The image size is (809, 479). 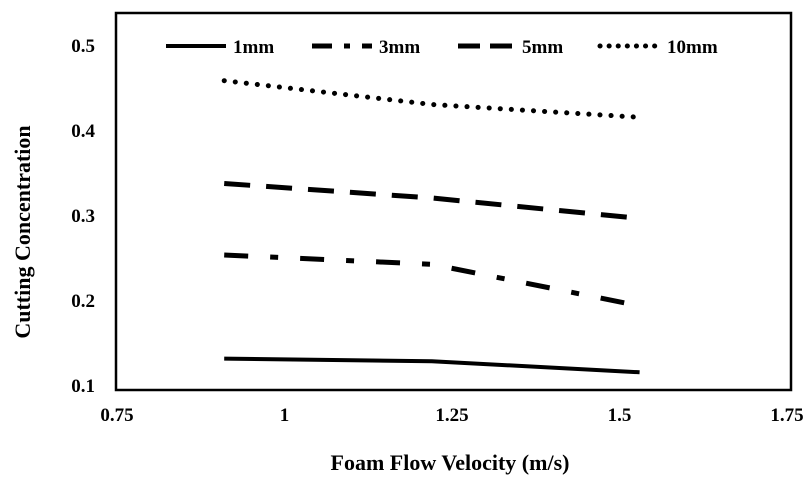 I want to click on legend-label-5mm: 5mm, so click(x=542, y=47).